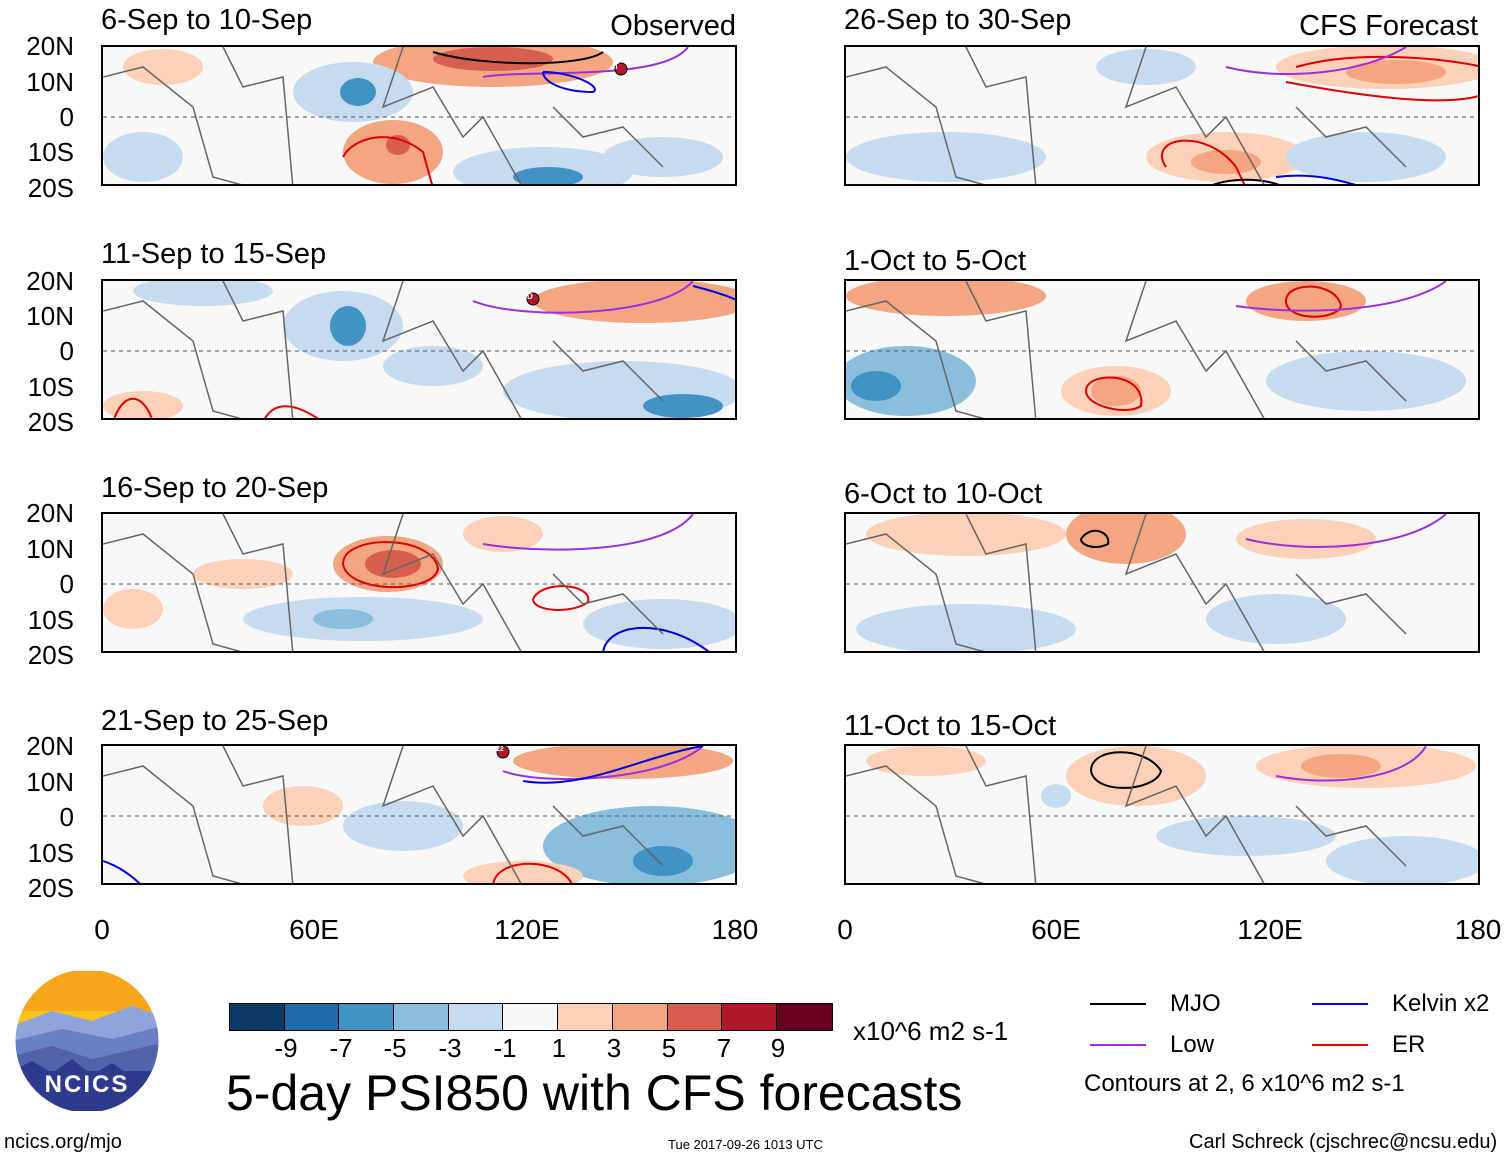  What do you see at coordinates (935, 261) in the screenshot?
I see `panel-title-6: 1-Oct to 5-Oct` at bounding box center [935, 261].